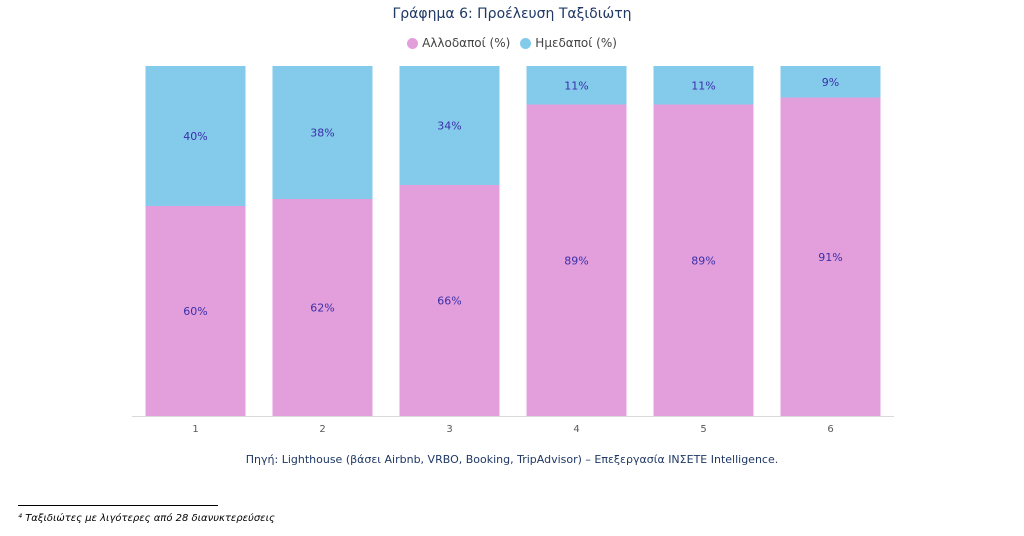  I want to click on data-label-domestic-6: 9%, so click(830, 82).